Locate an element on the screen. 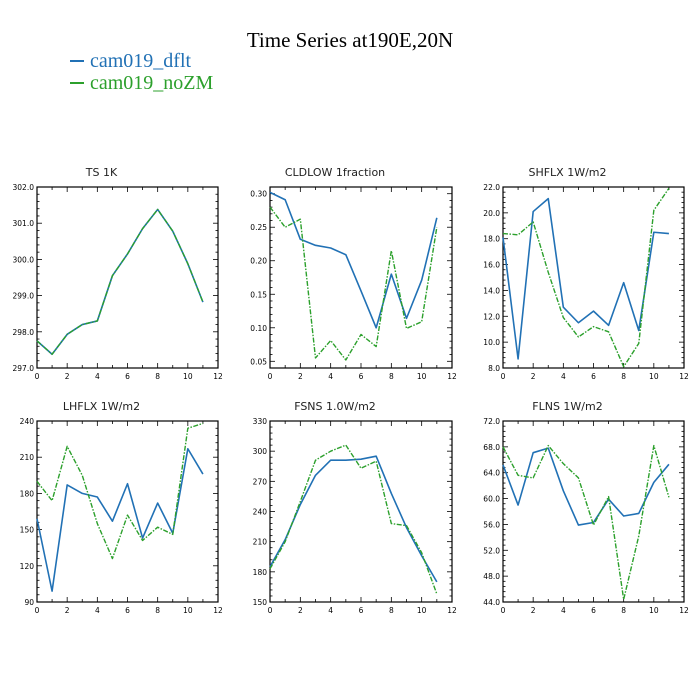 The image size is (700, 700). legend-swatch-nozm is located at coordinates (77, 83).